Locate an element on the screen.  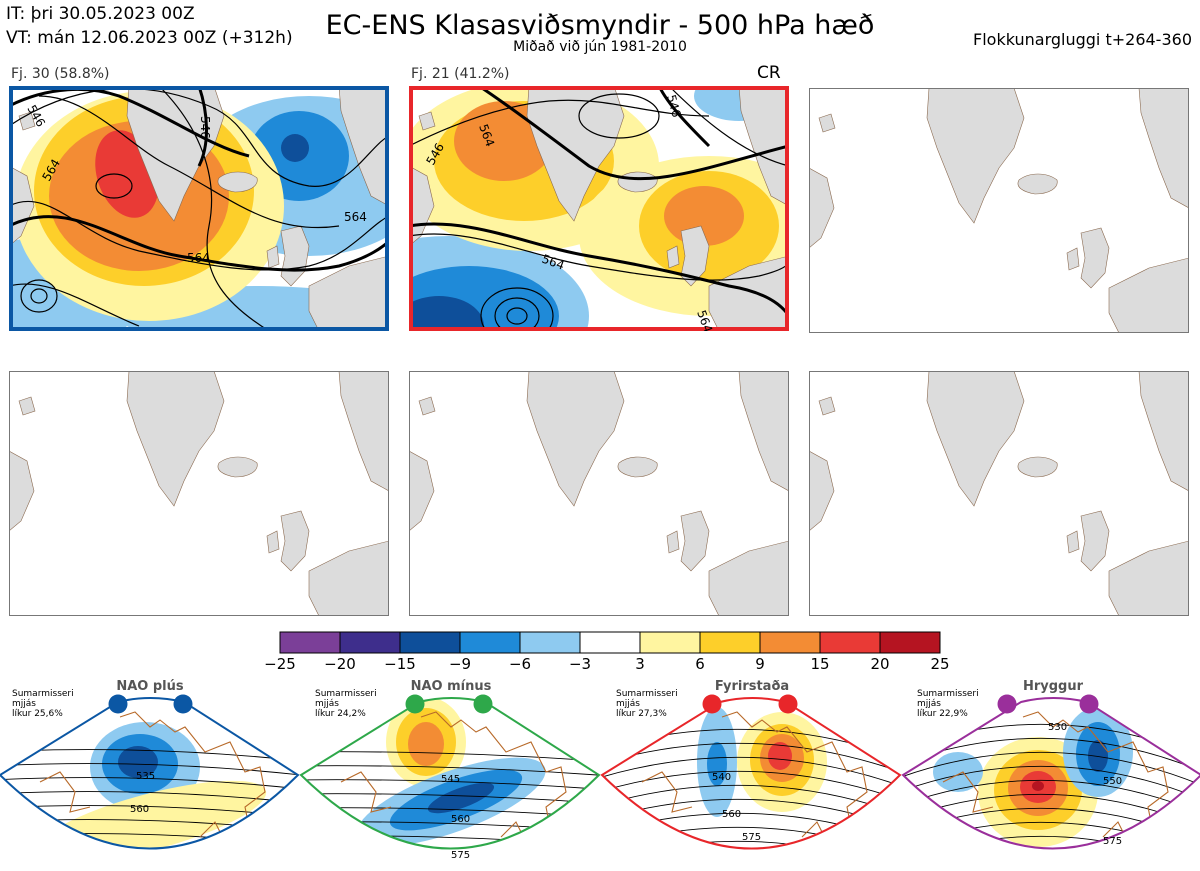
regime-name: NAO mínus is located at coordinates (451, 686).